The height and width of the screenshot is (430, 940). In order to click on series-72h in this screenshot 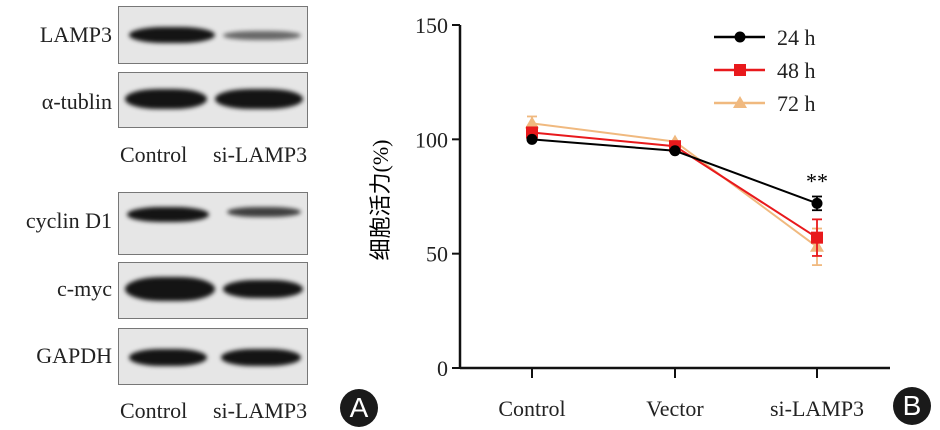, I will do `click(674, 191)`.